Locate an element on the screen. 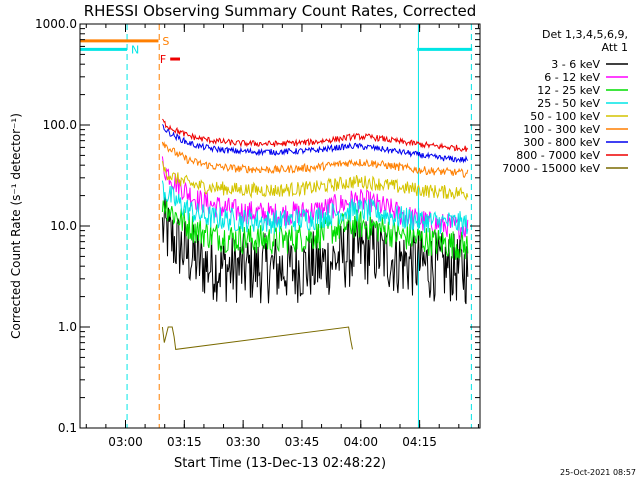 This screenshot has width=640, height=480. y-axis-label: Corrected Count Rate (s⁻¹ detector⁻¹) is located at coordinates (16, 226).